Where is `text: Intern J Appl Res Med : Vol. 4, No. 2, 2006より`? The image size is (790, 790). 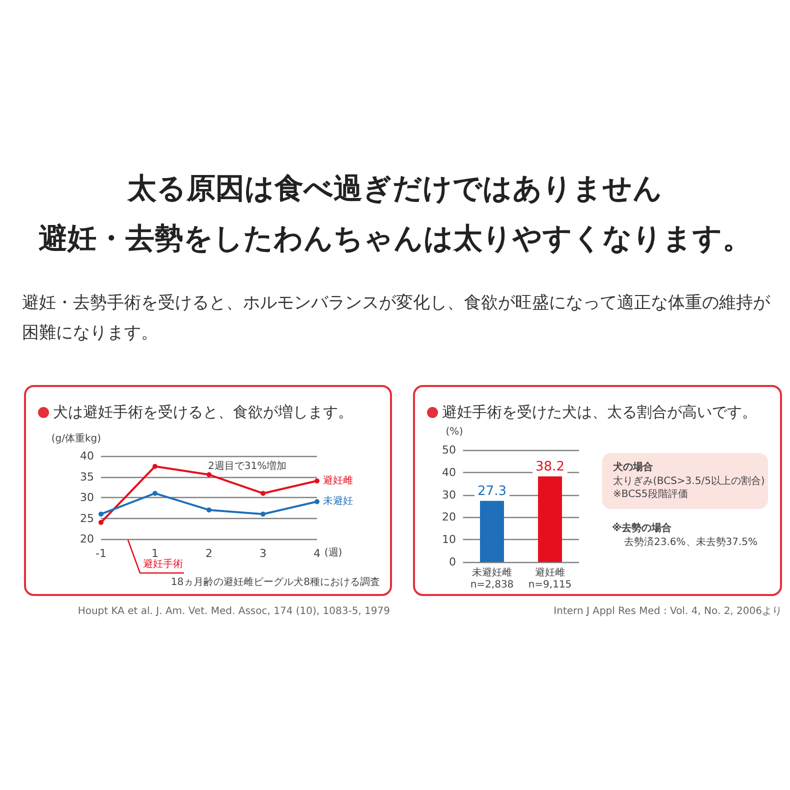
text: Intern J Appl Res Med : Vol. 4, No. 2, 2006より is located at coordinates (668, 611).